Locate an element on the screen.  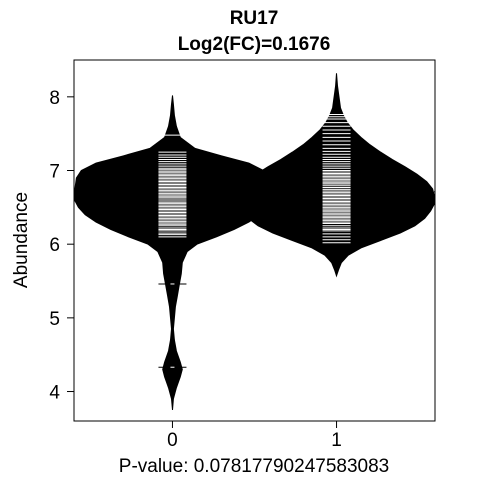
y-tick-label: 8 is located at coordinates (54, 98).